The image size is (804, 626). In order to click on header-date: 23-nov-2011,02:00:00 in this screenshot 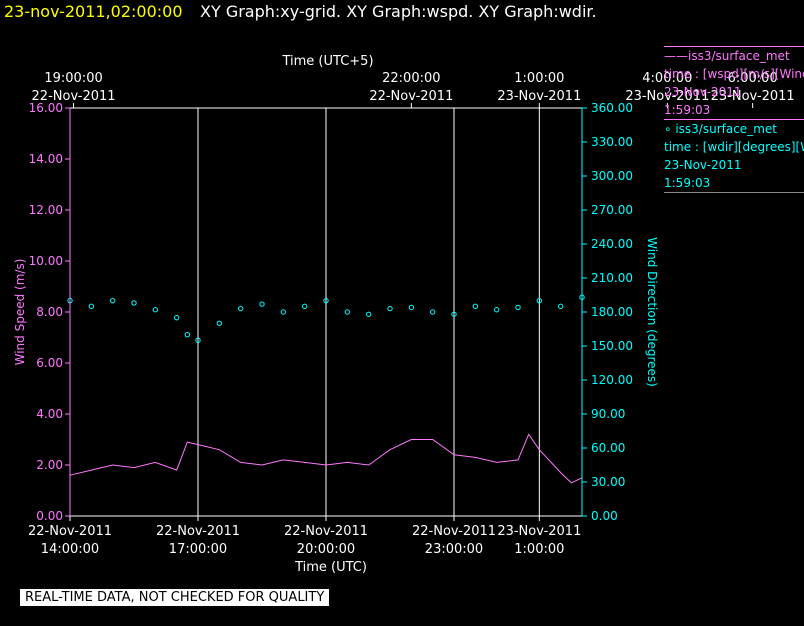, I will do `click(93, 11)`.